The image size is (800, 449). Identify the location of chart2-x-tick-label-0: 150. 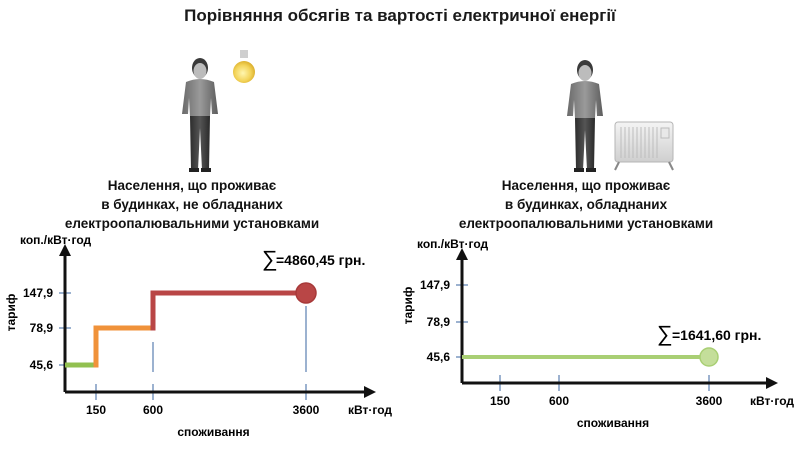
(500, 401).